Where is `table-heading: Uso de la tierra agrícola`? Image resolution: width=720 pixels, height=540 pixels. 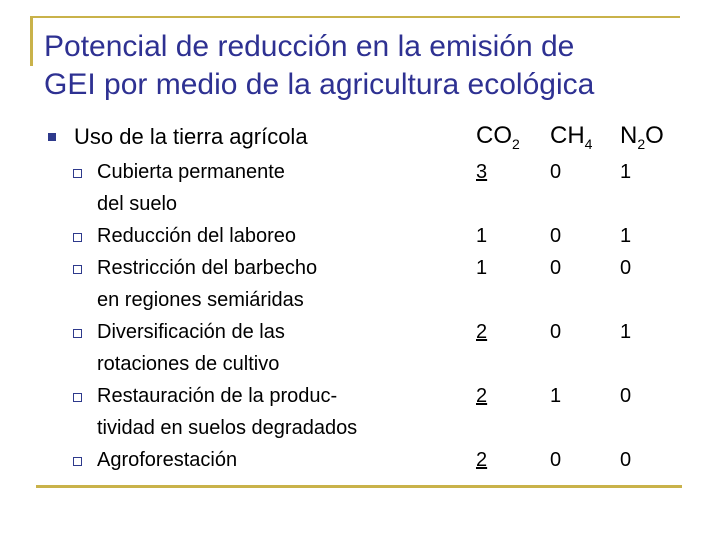 table-heading: Uso de la tierra agrícola is located at coordinates (191, 136).